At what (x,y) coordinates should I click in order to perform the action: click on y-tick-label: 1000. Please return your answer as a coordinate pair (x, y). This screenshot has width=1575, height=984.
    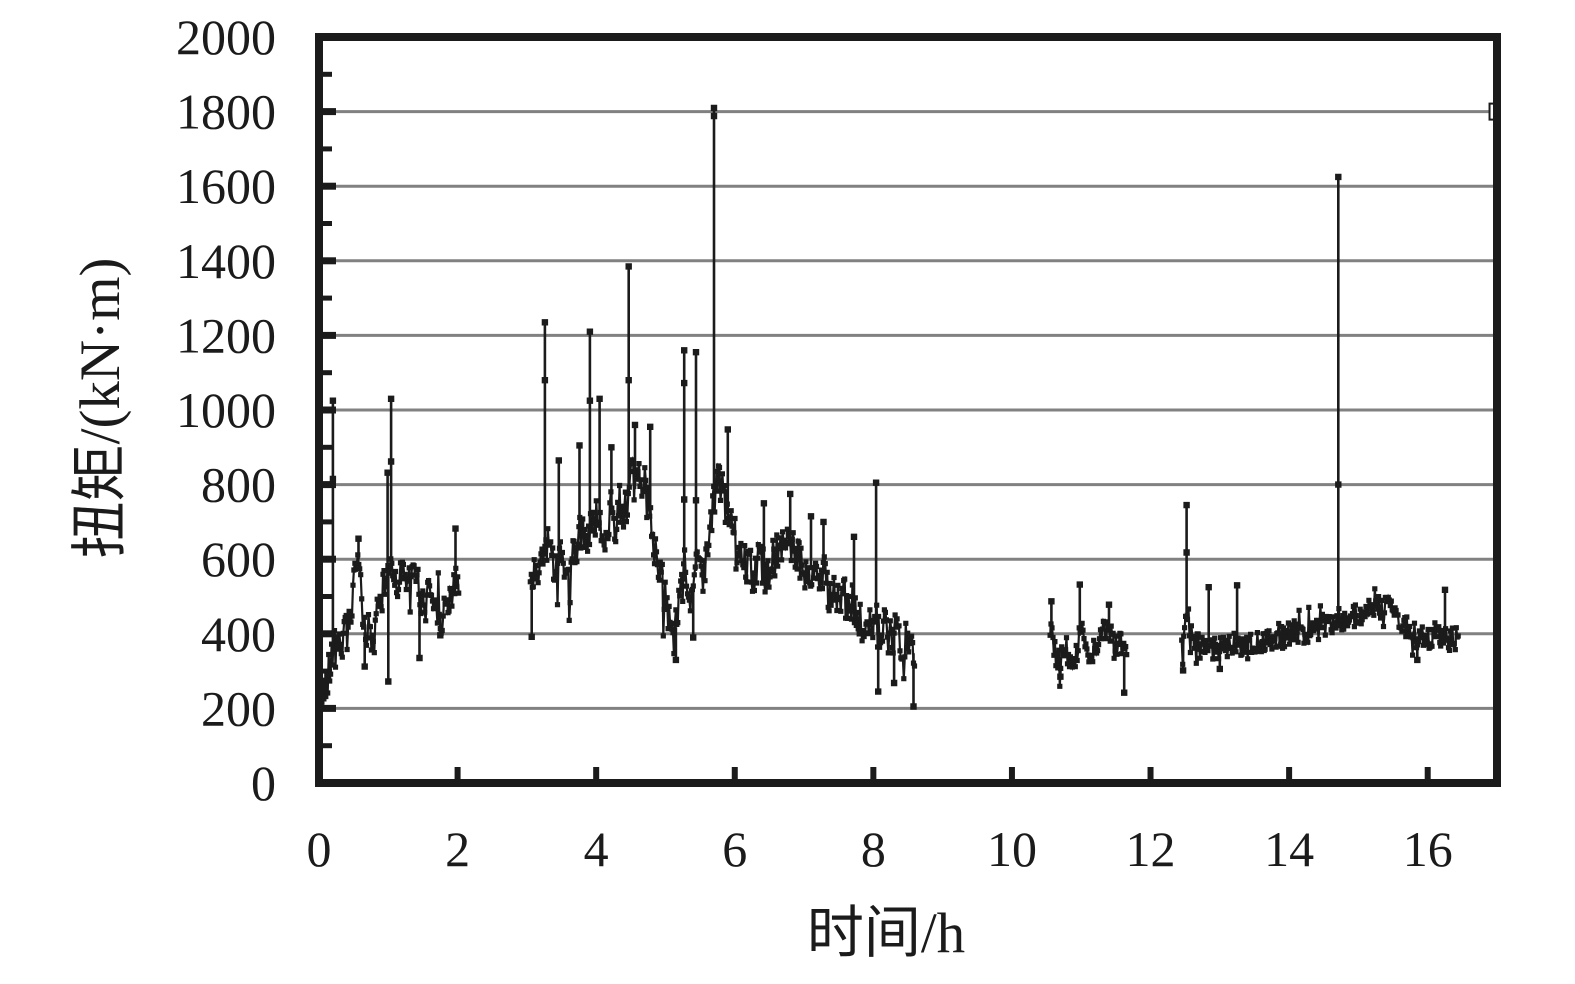
    Looking at the image, I should click on (226, 410).